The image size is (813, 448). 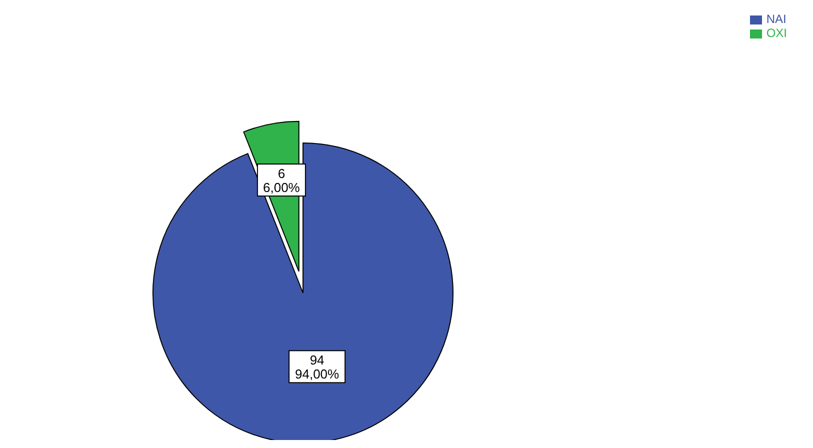 What do you see at coordinates (776, 19) in the screenshot?
I see `legend-label: NAI` at bounding box center [776, 19].